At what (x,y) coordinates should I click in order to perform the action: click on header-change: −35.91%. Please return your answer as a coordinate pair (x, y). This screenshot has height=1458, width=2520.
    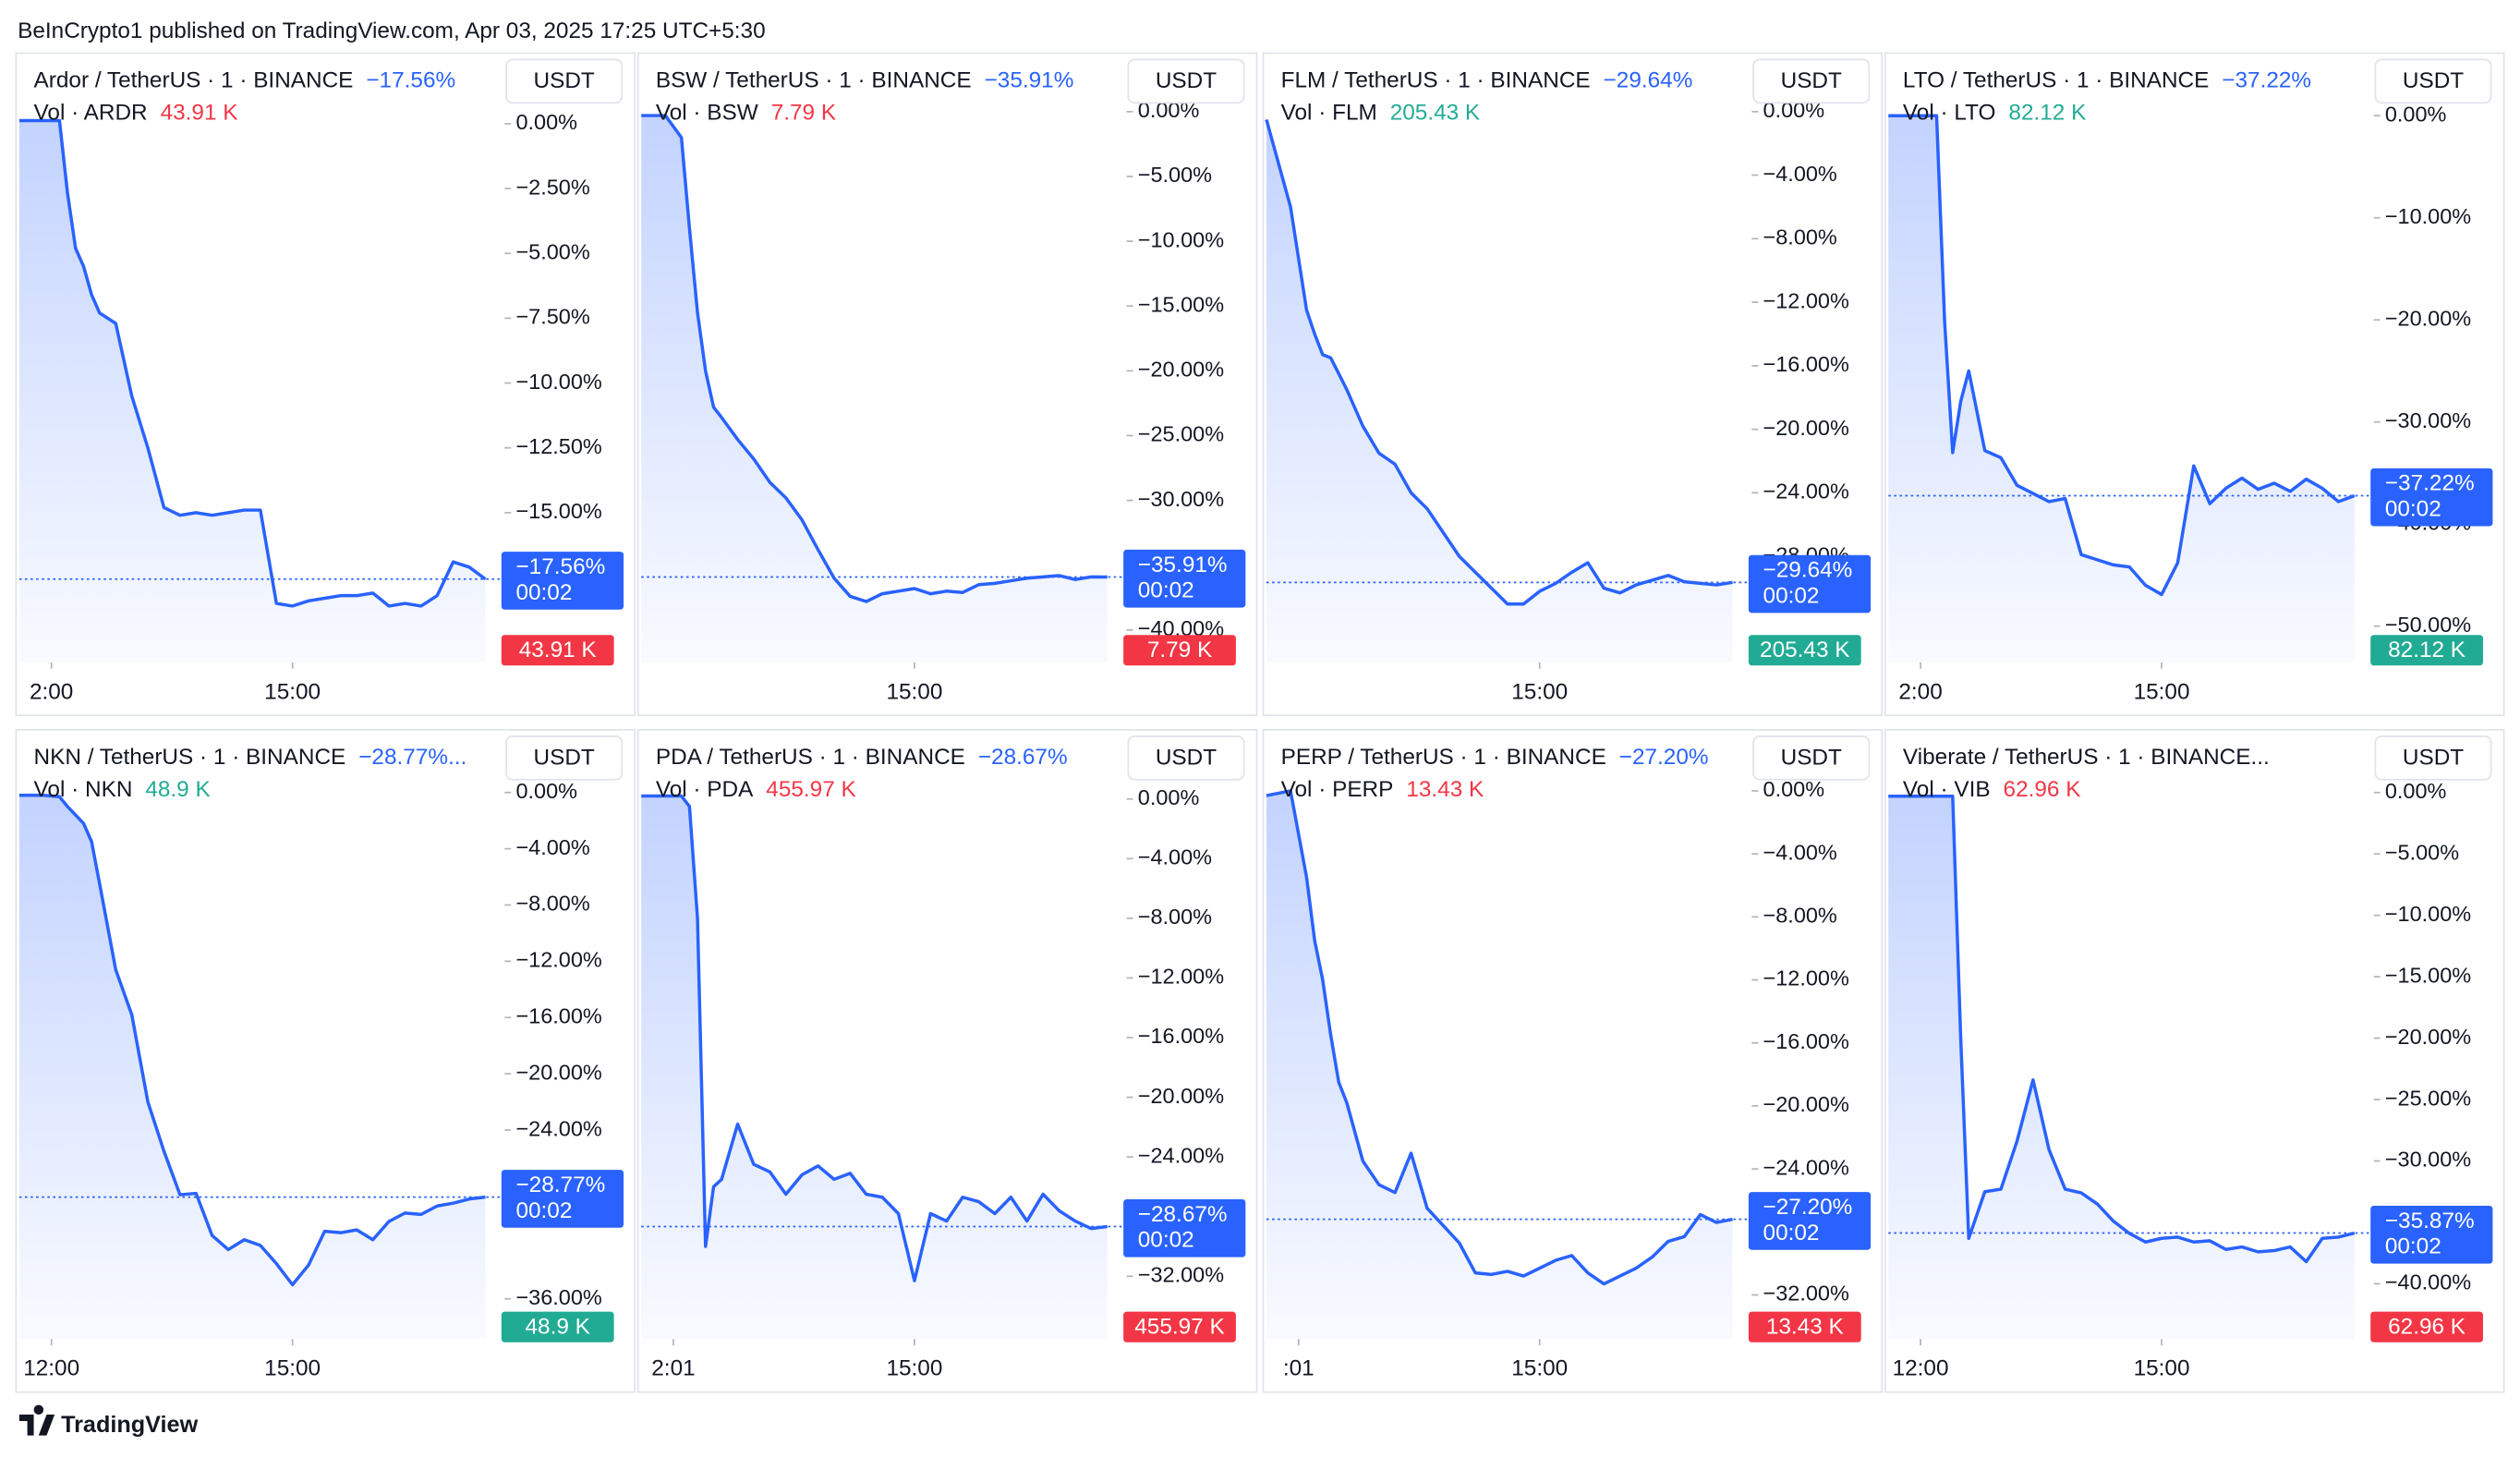
    Looking at the image, I should click on (1029, 80).